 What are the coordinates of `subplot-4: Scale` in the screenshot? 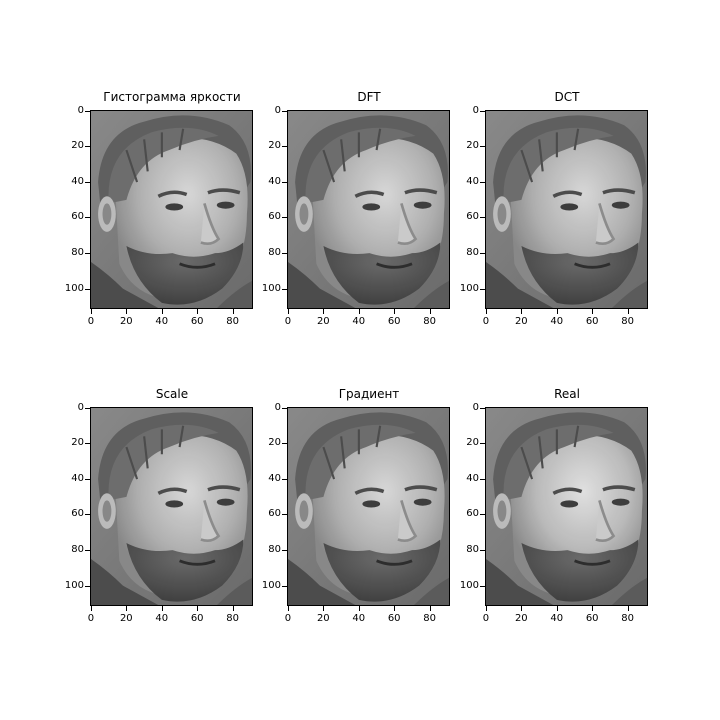 It's located at (159, 509).